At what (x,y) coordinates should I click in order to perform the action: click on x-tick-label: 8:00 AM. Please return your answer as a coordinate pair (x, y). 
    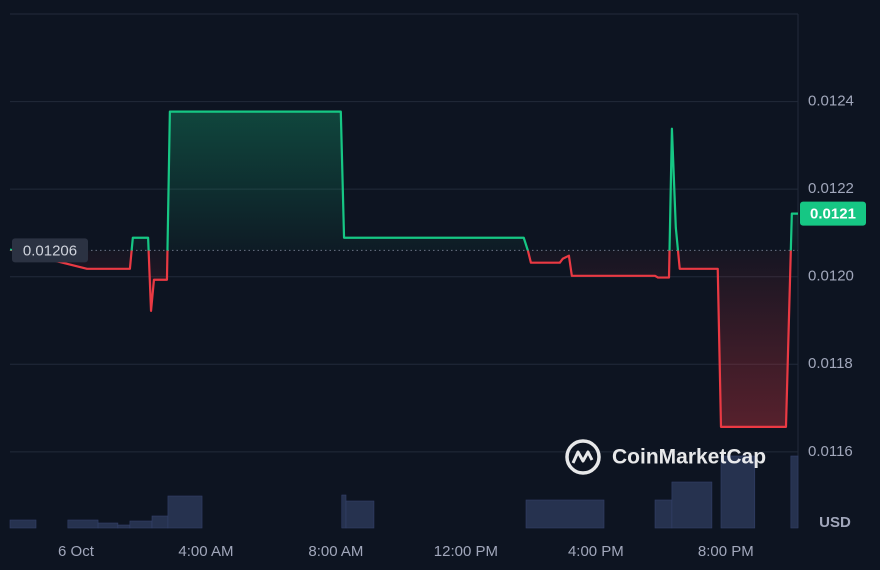
    Looking at the image, I should click on (335, 551).